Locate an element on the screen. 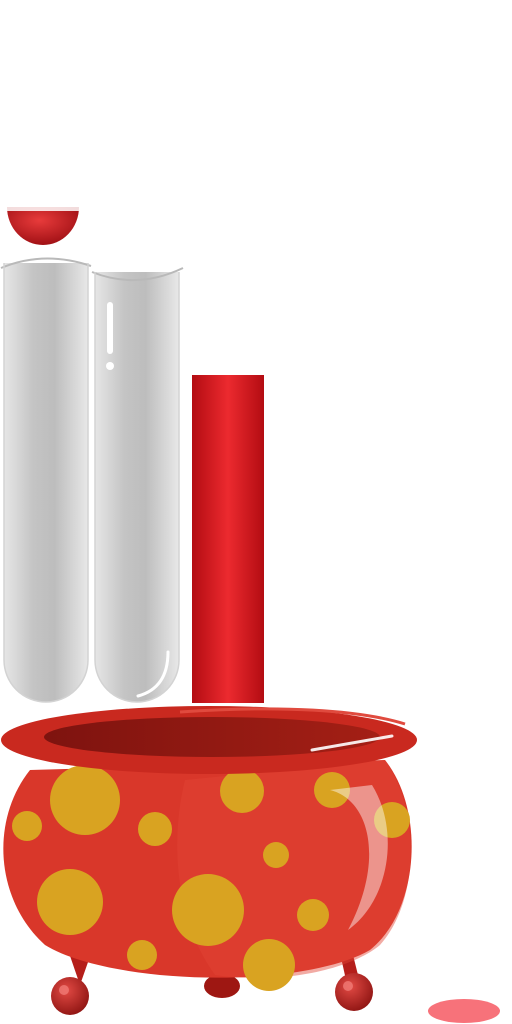 The height and width of the screenshot is (1024, 512). indicator-blob is located at coordinates (464, 1011).